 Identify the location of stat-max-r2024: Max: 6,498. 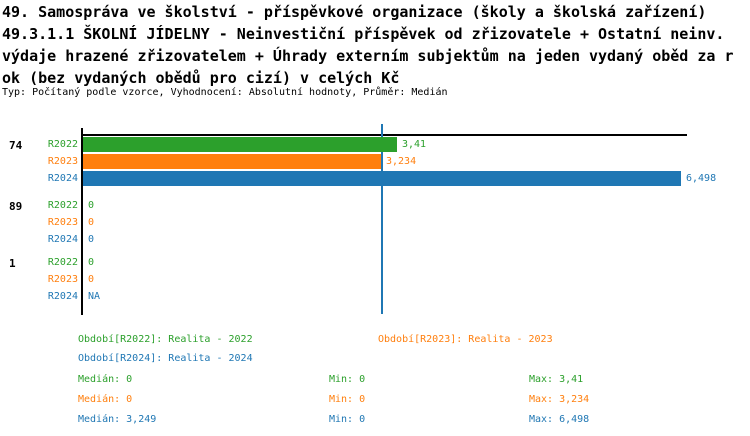
(559, 419).